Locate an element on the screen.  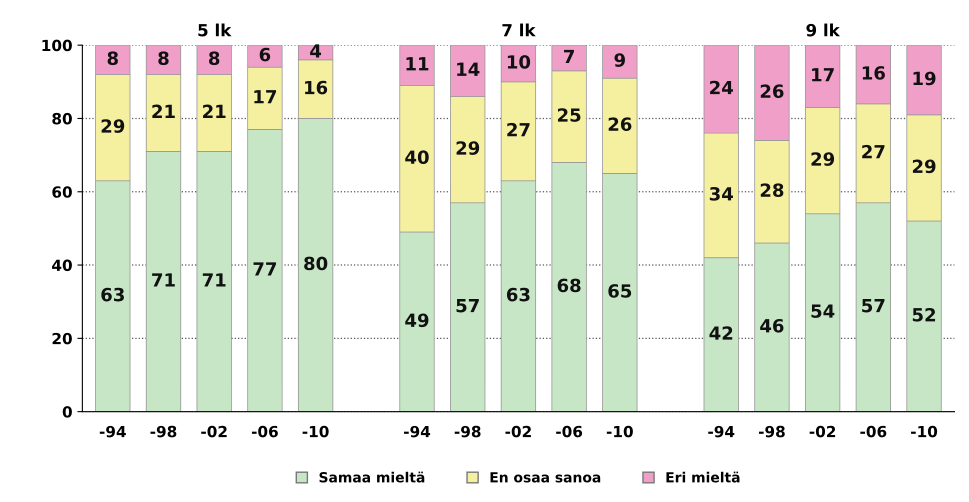
data-label: 24 is located at coordinates (721, 87).